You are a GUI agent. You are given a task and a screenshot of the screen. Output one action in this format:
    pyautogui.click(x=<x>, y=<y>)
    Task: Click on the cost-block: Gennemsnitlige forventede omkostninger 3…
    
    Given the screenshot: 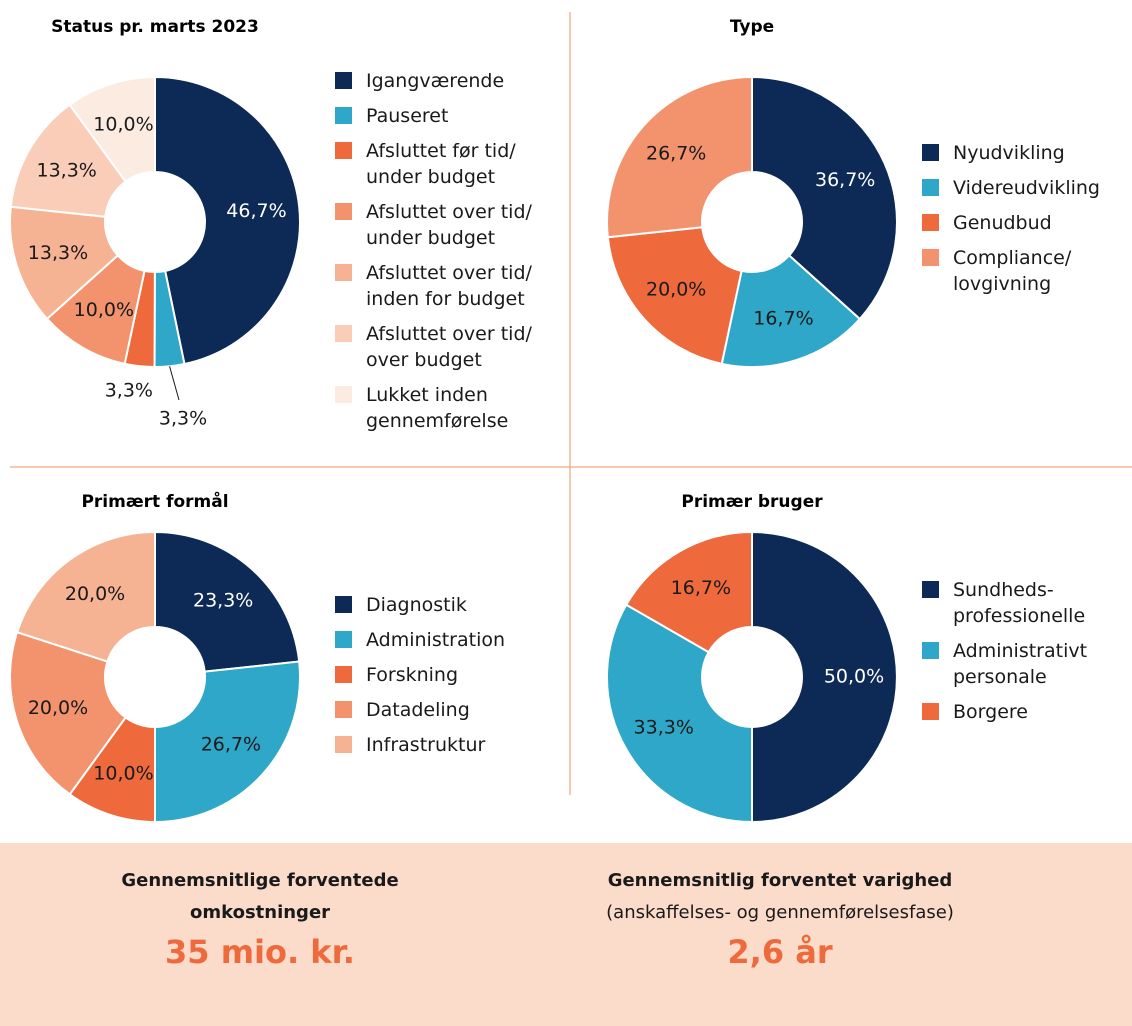 What is the action you would take?
    pyautogui.click(x=260, y=920)
    